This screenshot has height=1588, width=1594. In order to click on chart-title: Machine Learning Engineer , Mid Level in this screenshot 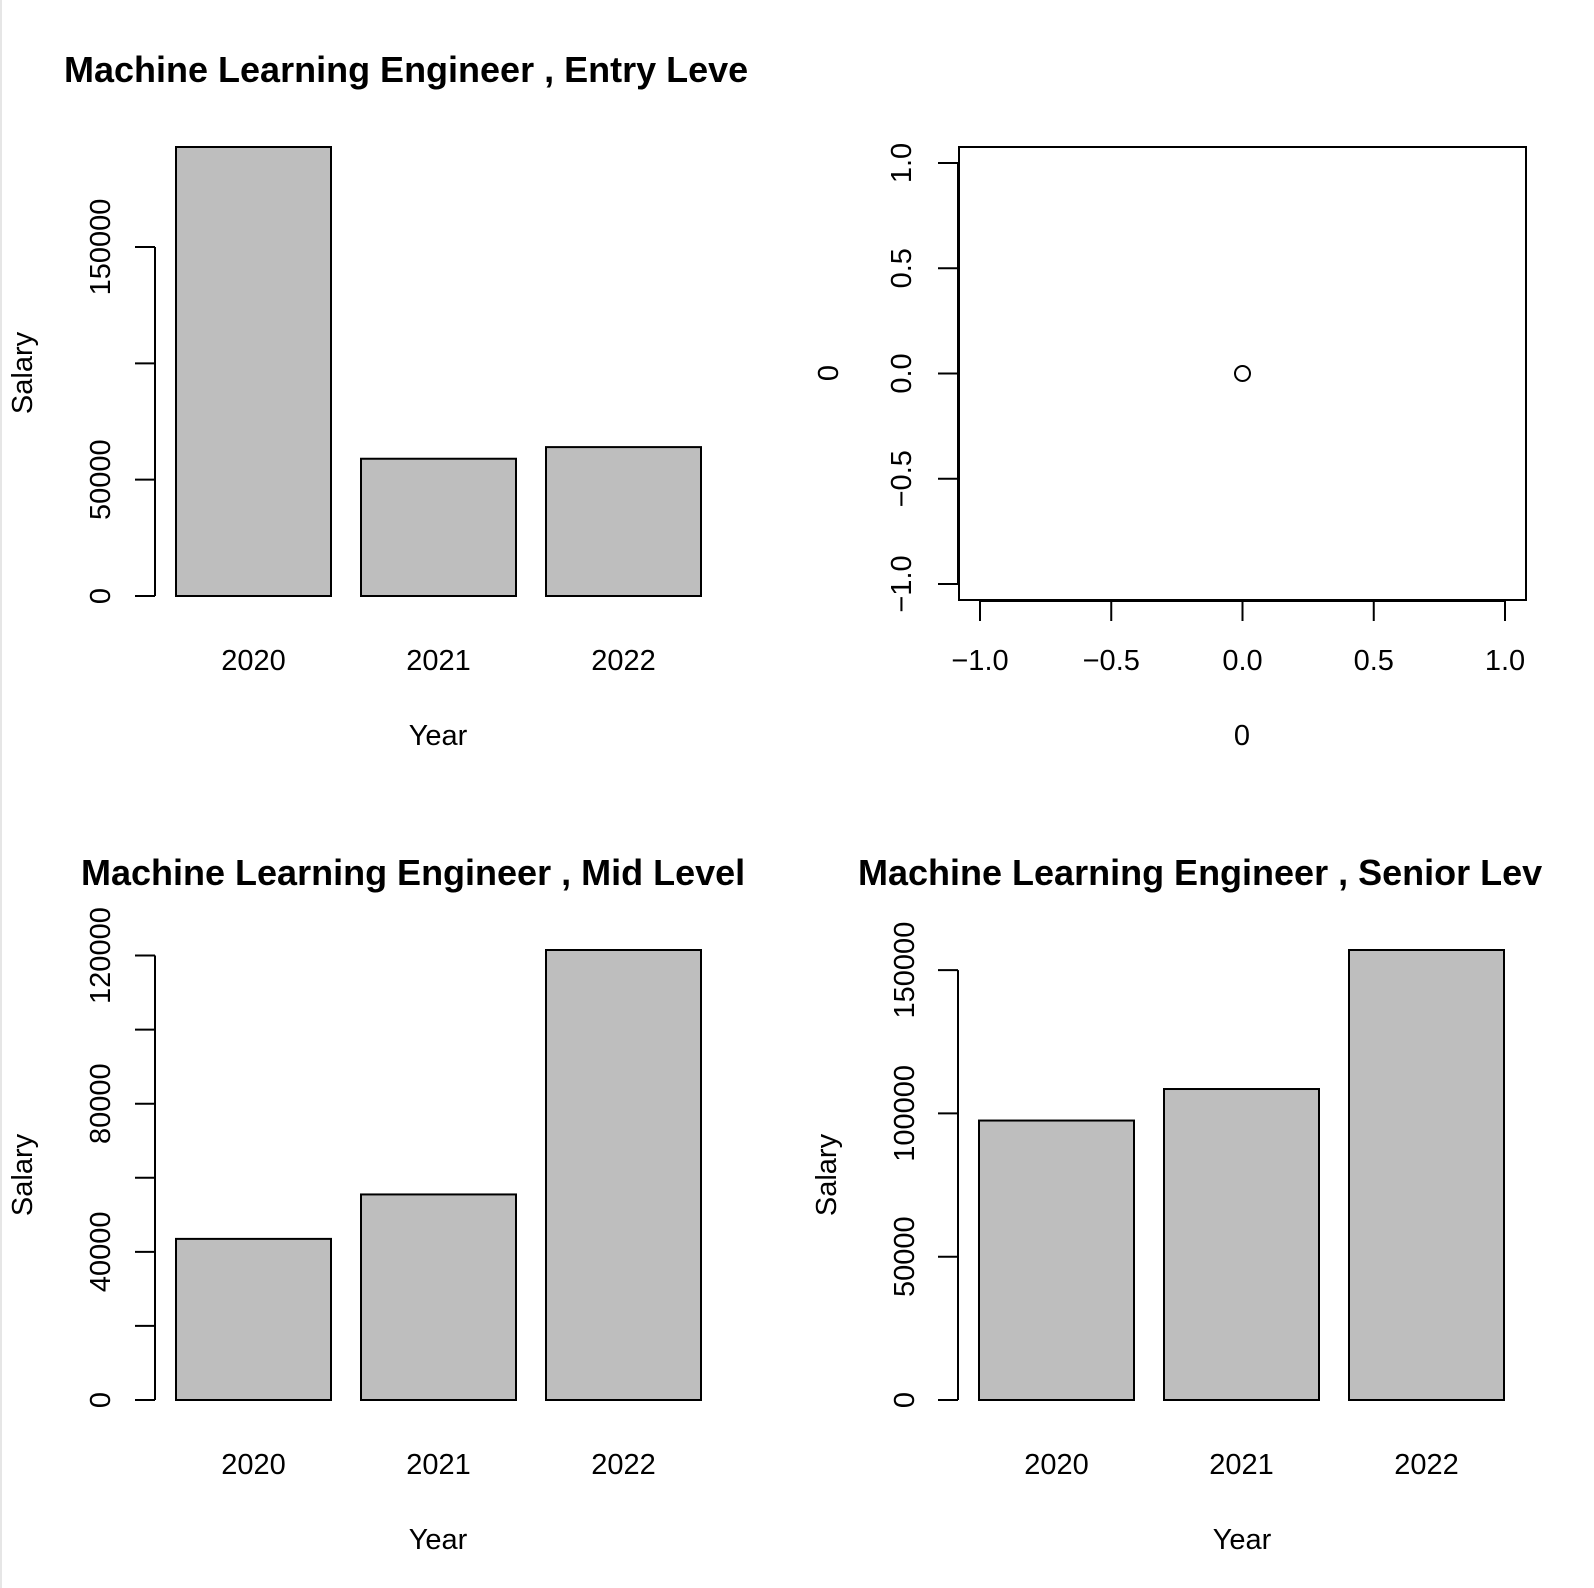, I will do `click(413, 872)`.